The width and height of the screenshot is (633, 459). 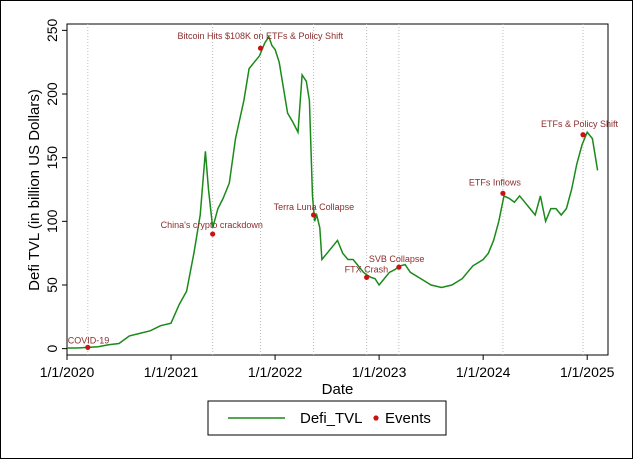 I want to click on legend-label-events: Events, so click(x=408, y=418).